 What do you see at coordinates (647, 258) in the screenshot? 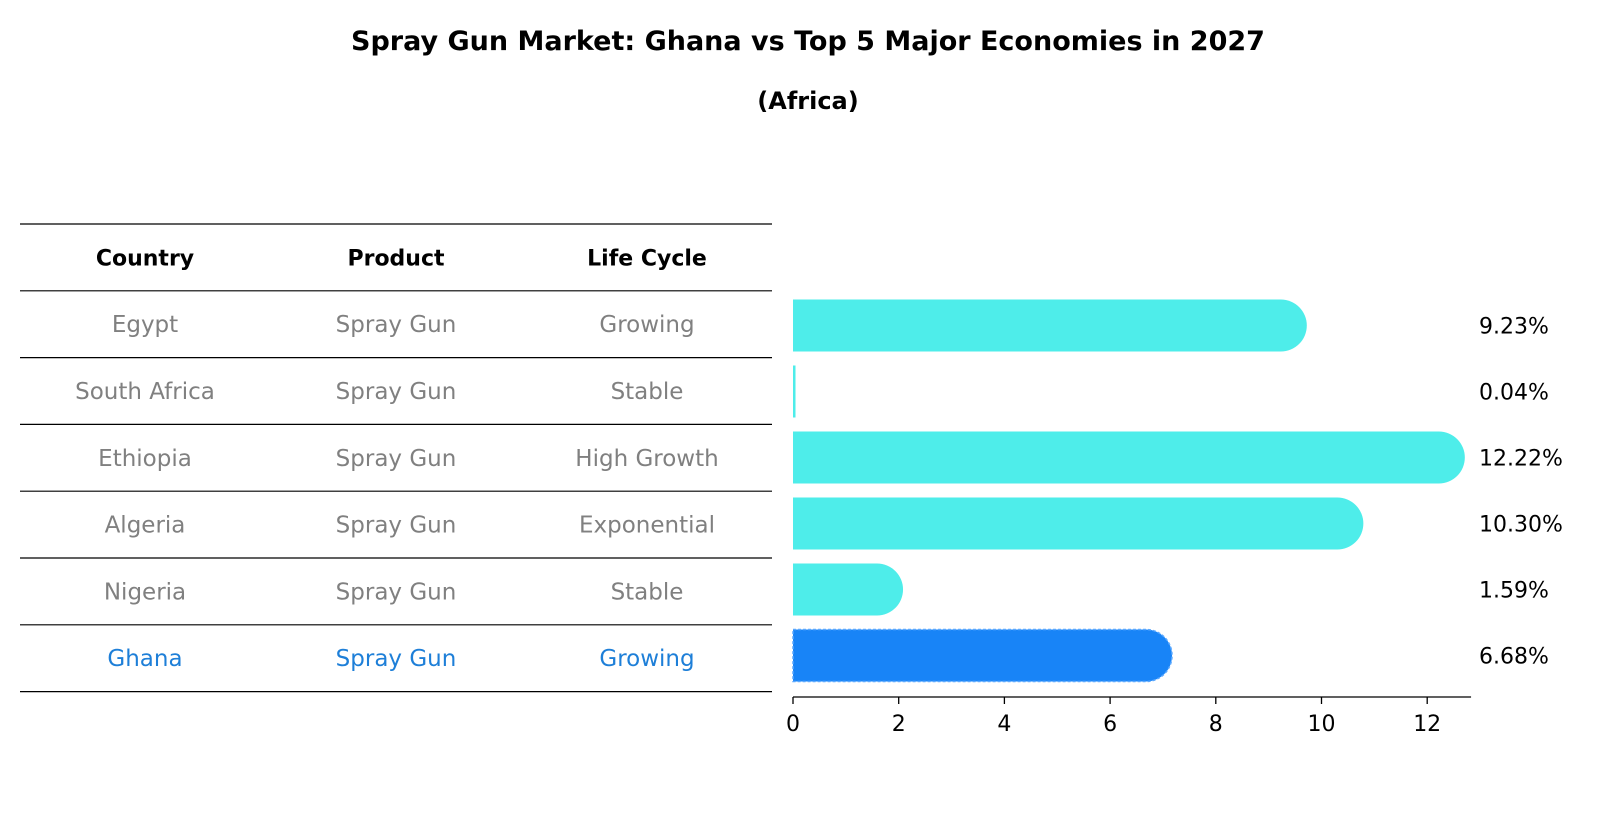
I see `table-header-cell: Life Cycle` at bounding box center [647, 258].